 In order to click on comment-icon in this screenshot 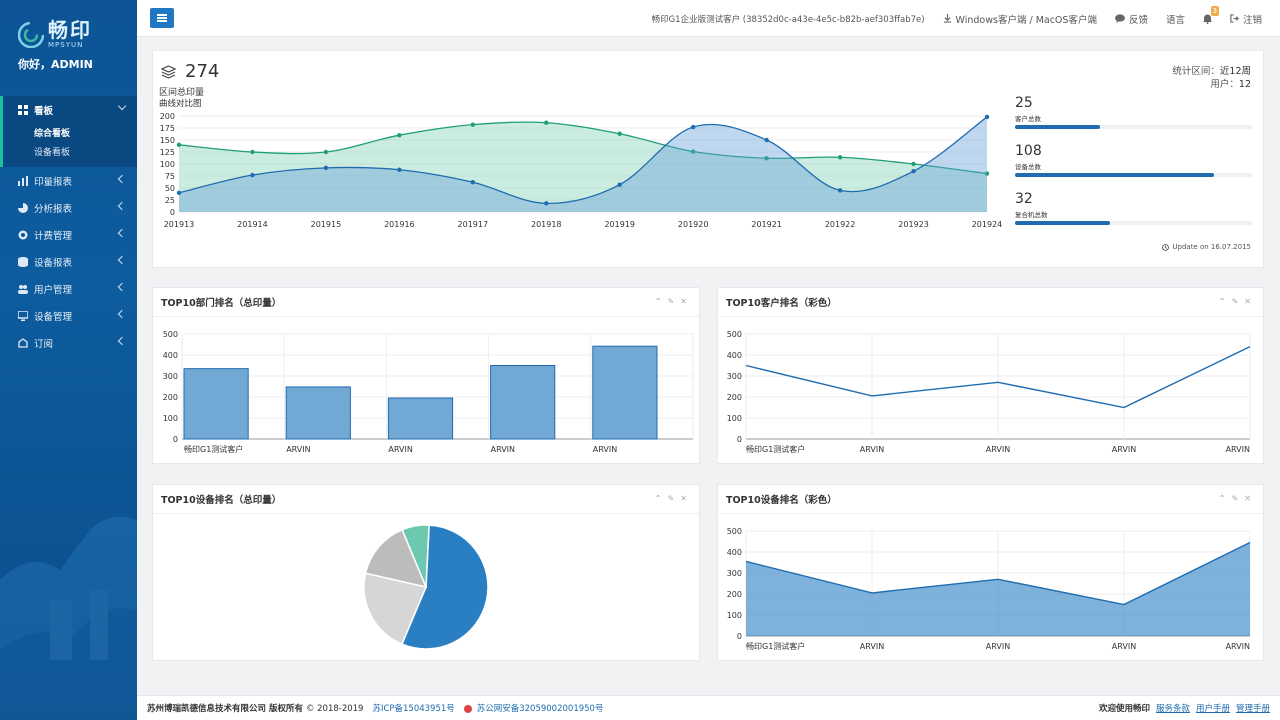, I will do `click(1119, 18)`.